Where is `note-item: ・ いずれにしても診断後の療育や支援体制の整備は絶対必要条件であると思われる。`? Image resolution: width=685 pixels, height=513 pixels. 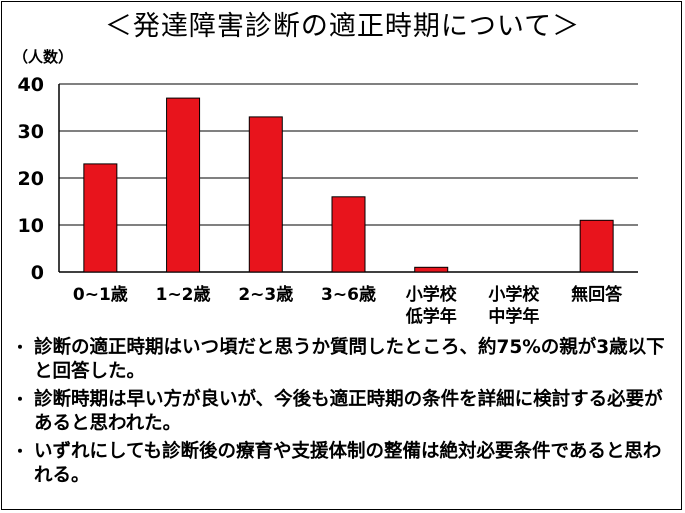 note-item: ・ いずれにしても診断後の療育や支援体制の整備は絶対必要条件であると思われる。 is located at coordinates (344, 464).